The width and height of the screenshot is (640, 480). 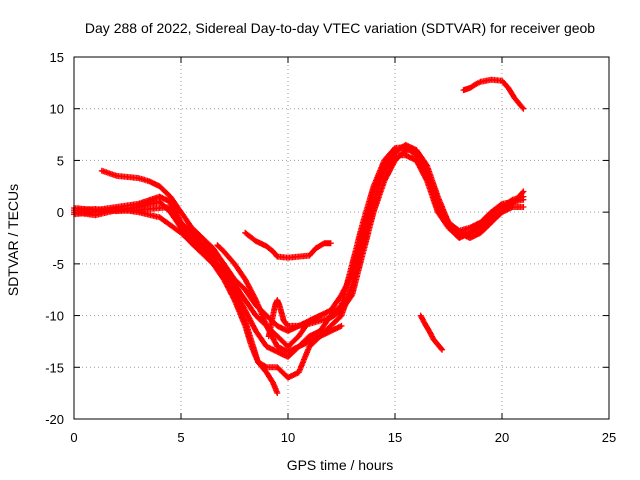 I want to click on y-tick-label: 10, so click(x=57, y=109).